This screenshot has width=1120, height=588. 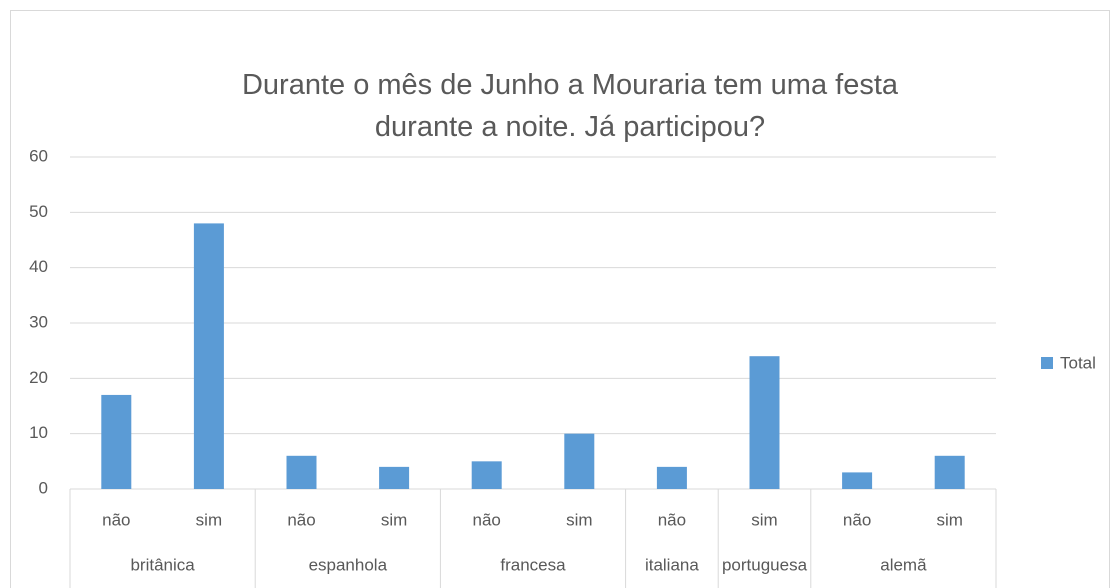 What do you see at coordinates (1078, 362) in the screenshot?
I see `legend-label: Total` at bounding box center [1078, 362].